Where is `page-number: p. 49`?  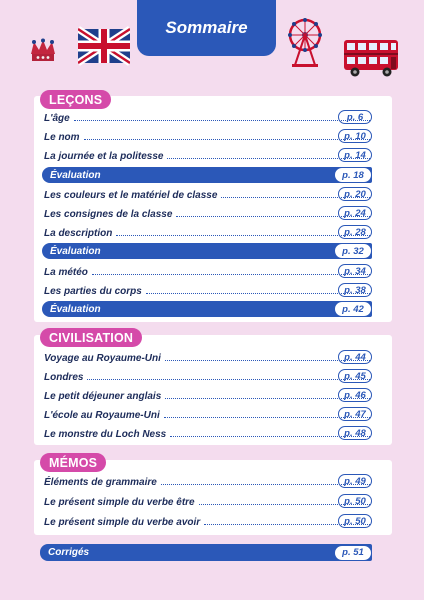 page-number: p. 49 is located at coordinates (355, 481).